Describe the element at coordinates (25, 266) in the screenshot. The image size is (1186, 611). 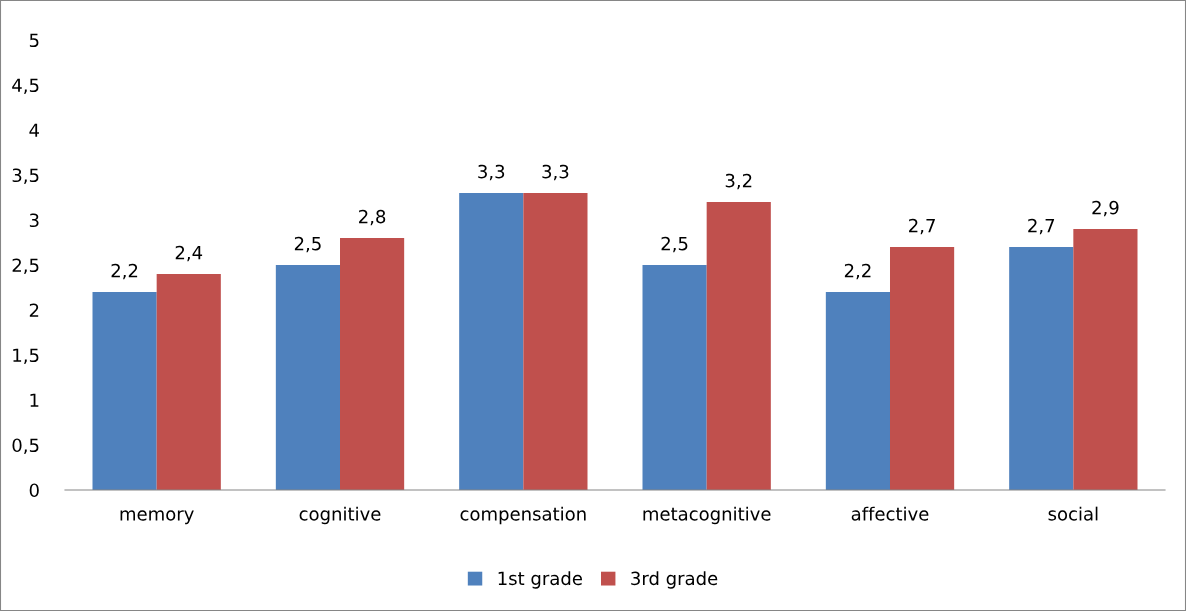
I see `y-tick-label: 2,5` at that location.